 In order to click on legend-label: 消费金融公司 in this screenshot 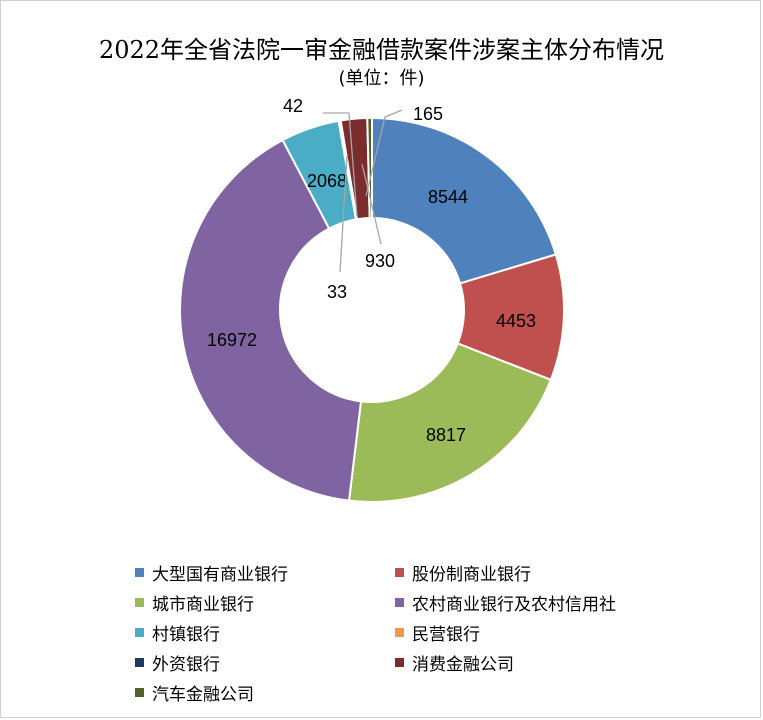, I will do `click(463, 665)`.